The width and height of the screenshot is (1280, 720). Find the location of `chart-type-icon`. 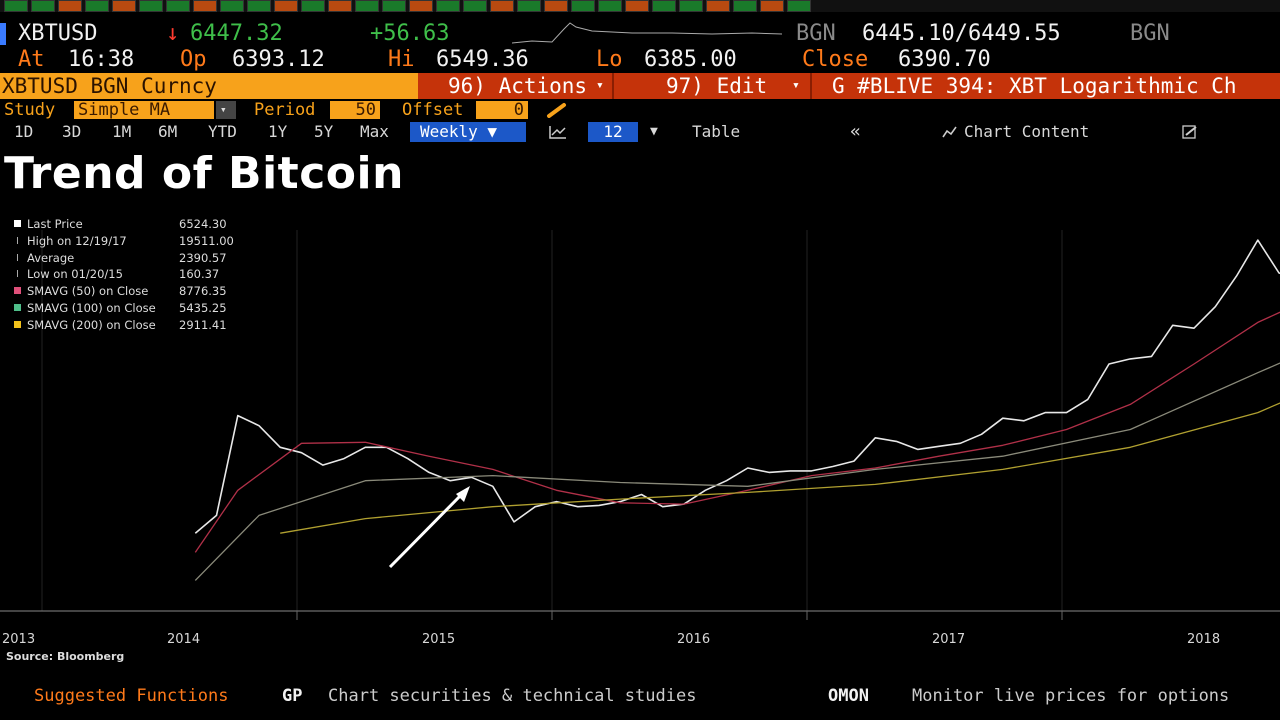

chart-type-icon is located at coordinates (558, 132).